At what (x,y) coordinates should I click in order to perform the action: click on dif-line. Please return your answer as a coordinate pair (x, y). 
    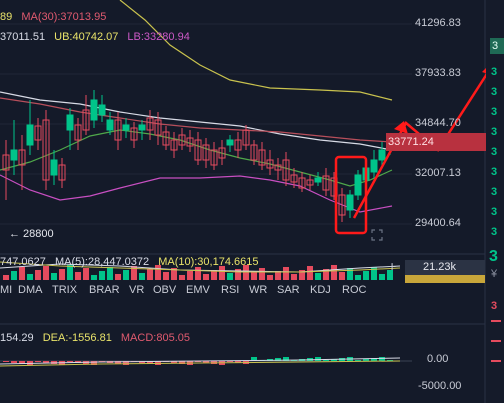
    Looking at the image, I should click on (200, 361).